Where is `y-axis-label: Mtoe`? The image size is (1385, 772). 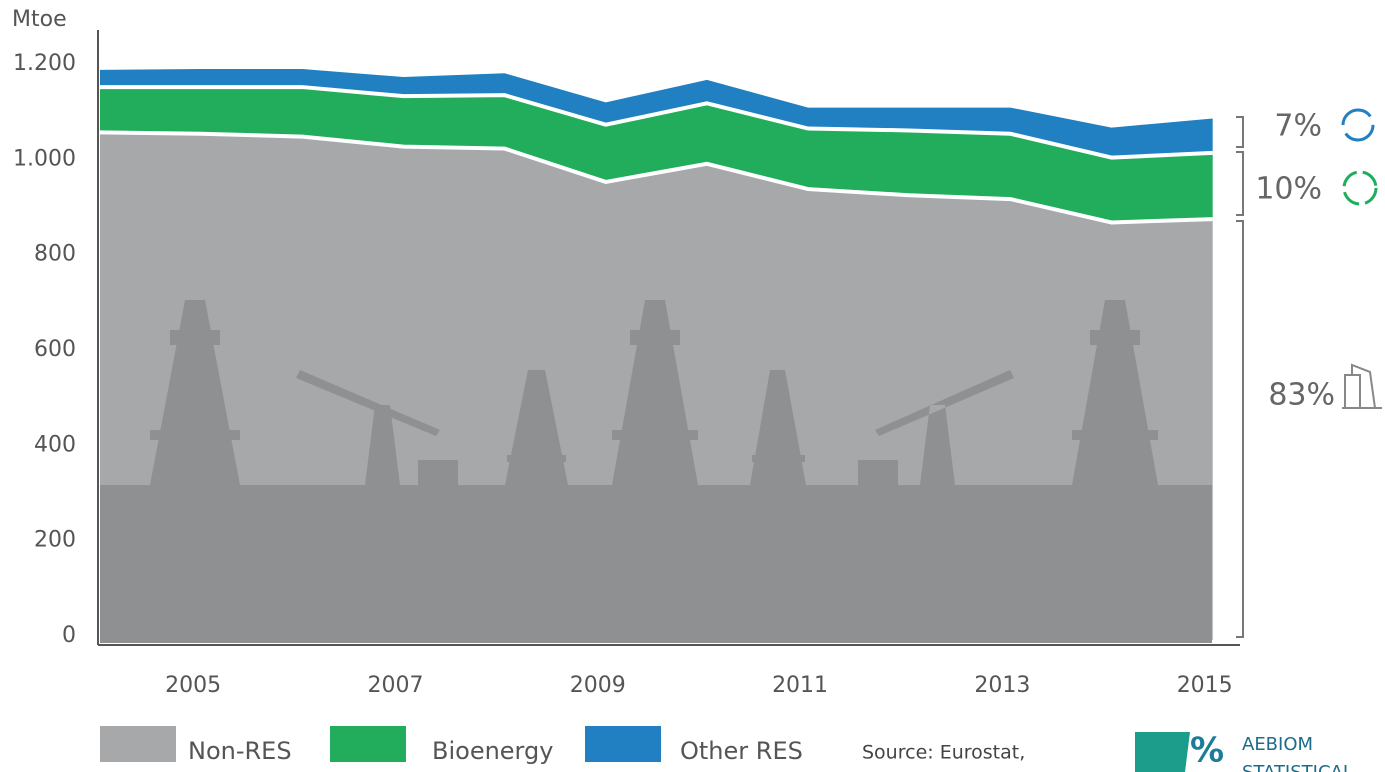 y-axis-label: Mtoe is located at coordinates (39, 19).